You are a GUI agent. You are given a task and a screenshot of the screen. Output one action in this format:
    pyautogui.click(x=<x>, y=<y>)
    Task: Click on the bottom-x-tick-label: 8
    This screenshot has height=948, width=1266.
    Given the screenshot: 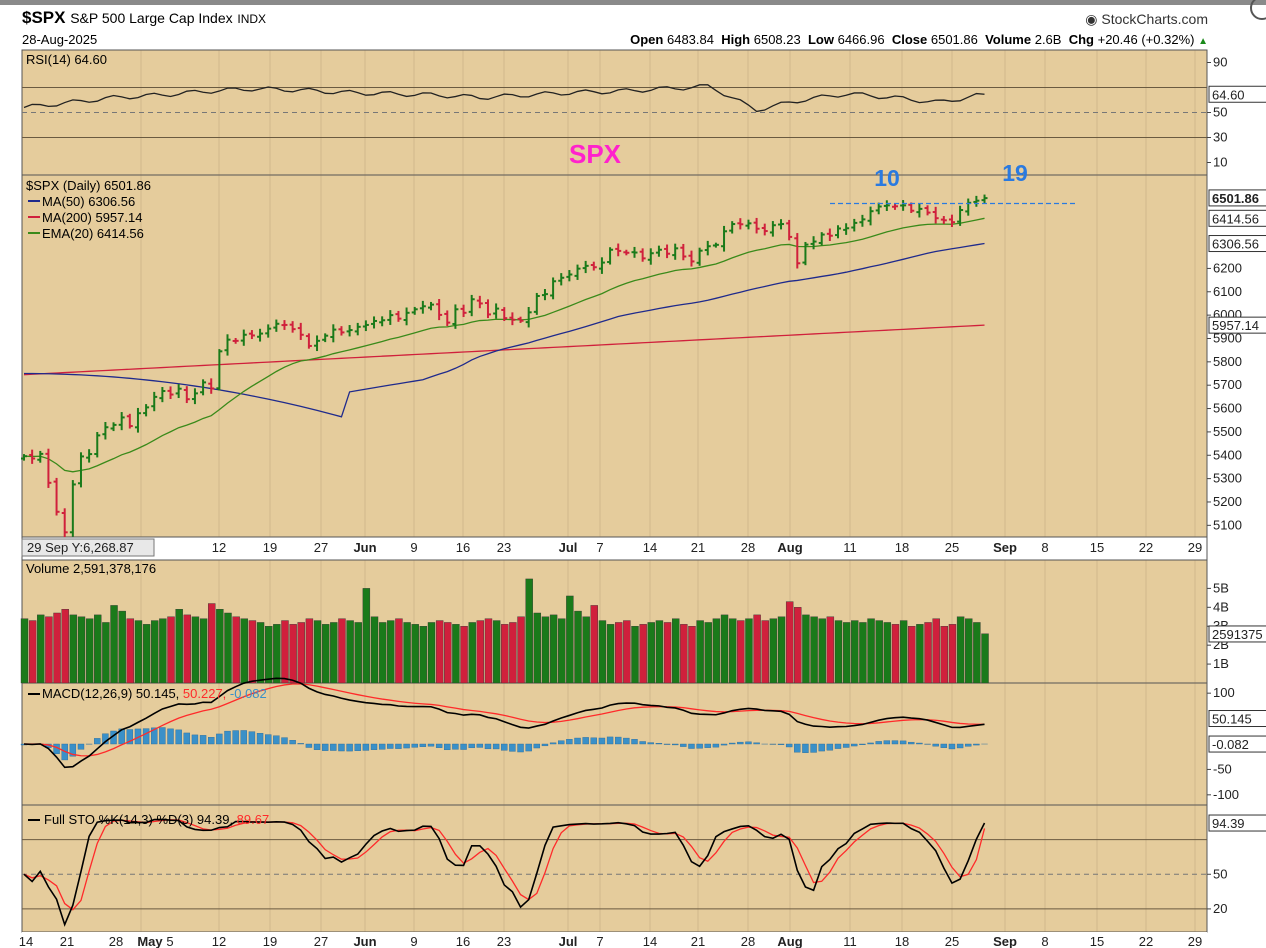 What is the action you would take?
    pyautogui.click(x=1044, y=941)
    